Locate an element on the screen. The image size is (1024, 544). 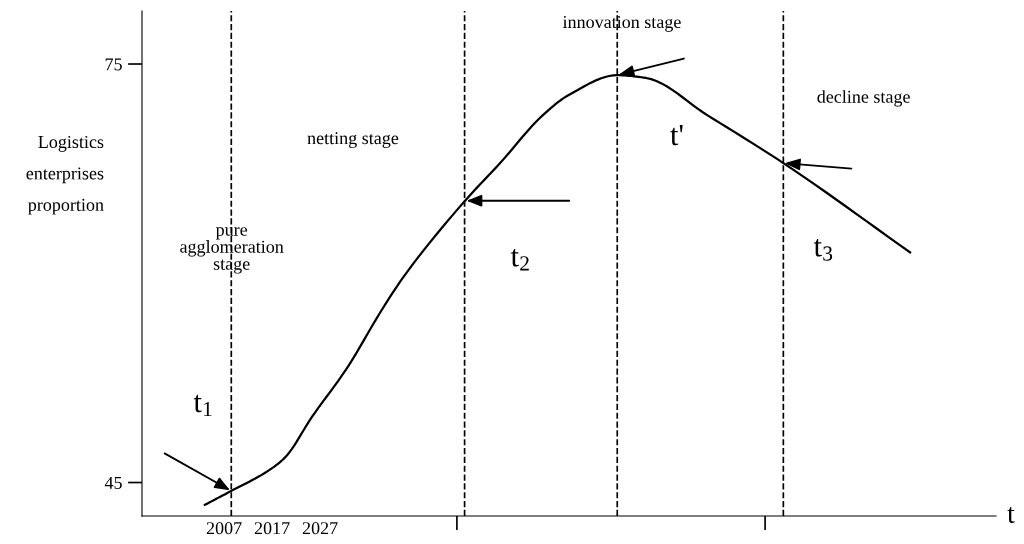
annotation: t$_{3}$ is located at coordinates (823, 250).